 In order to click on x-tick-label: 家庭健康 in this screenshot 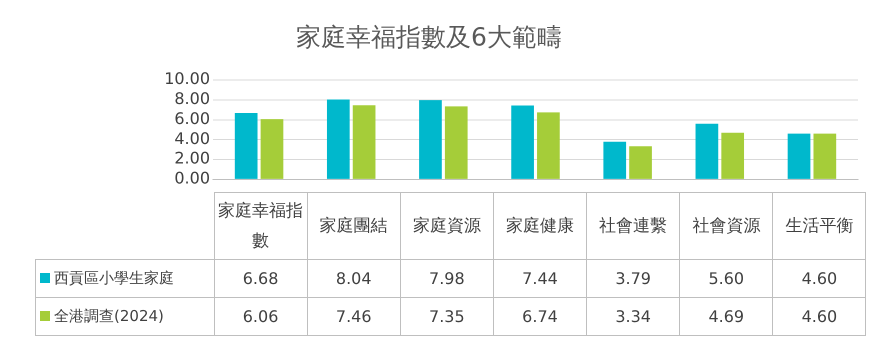, I will do `click(540, 226)`.